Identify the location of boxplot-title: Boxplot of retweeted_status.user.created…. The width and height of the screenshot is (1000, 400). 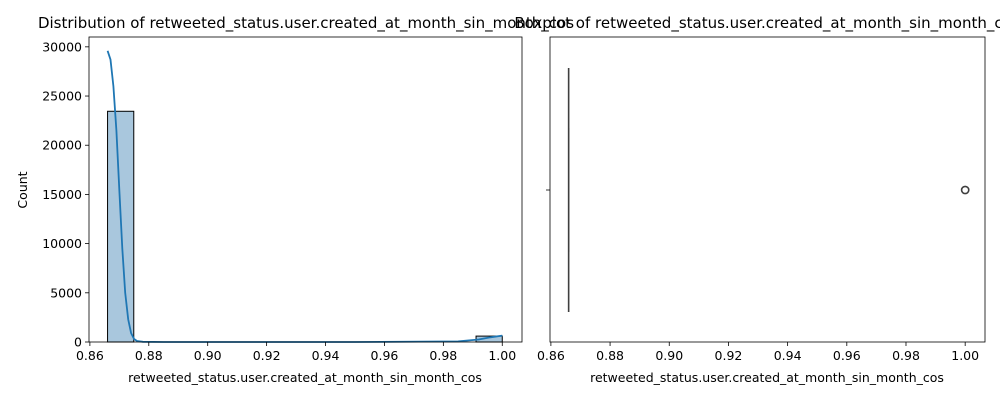
(757, 23).